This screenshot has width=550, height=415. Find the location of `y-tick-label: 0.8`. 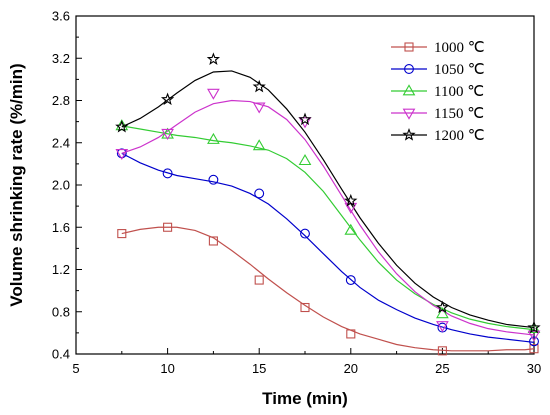

y-tick-label: 0.8 is located at coordinates (61, 311).